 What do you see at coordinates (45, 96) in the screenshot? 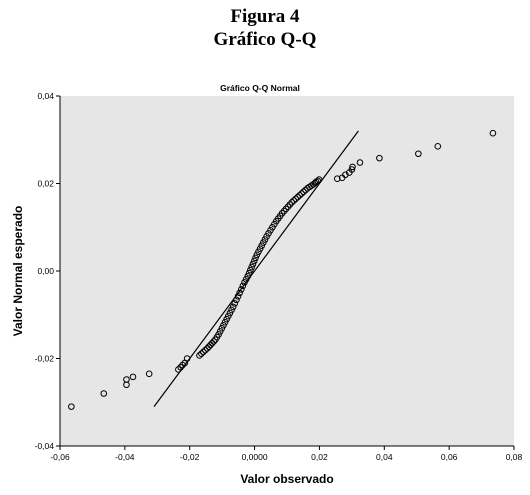
I see `y-tick-label: 0,04` at bounding box center [45, 96].